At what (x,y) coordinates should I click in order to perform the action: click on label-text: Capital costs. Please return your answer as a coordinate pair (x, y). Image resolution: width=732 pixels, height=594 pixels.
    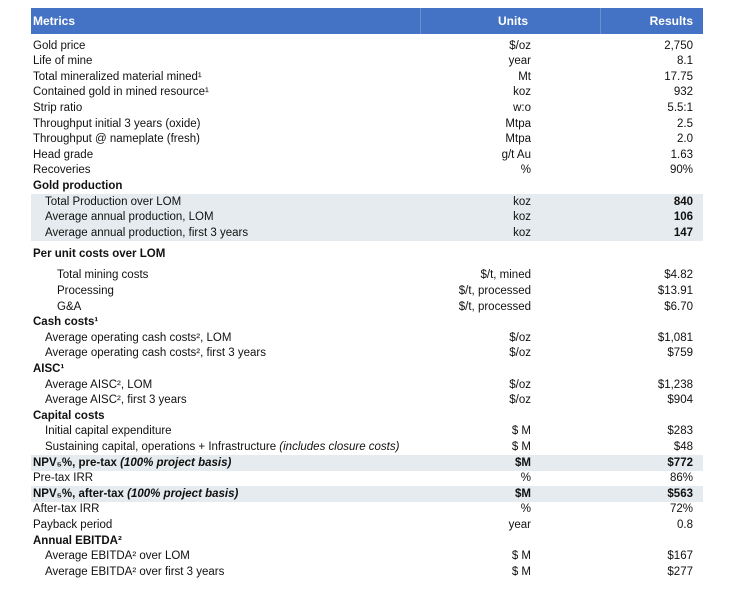
    Looking at the image, I should click on (69, 415).